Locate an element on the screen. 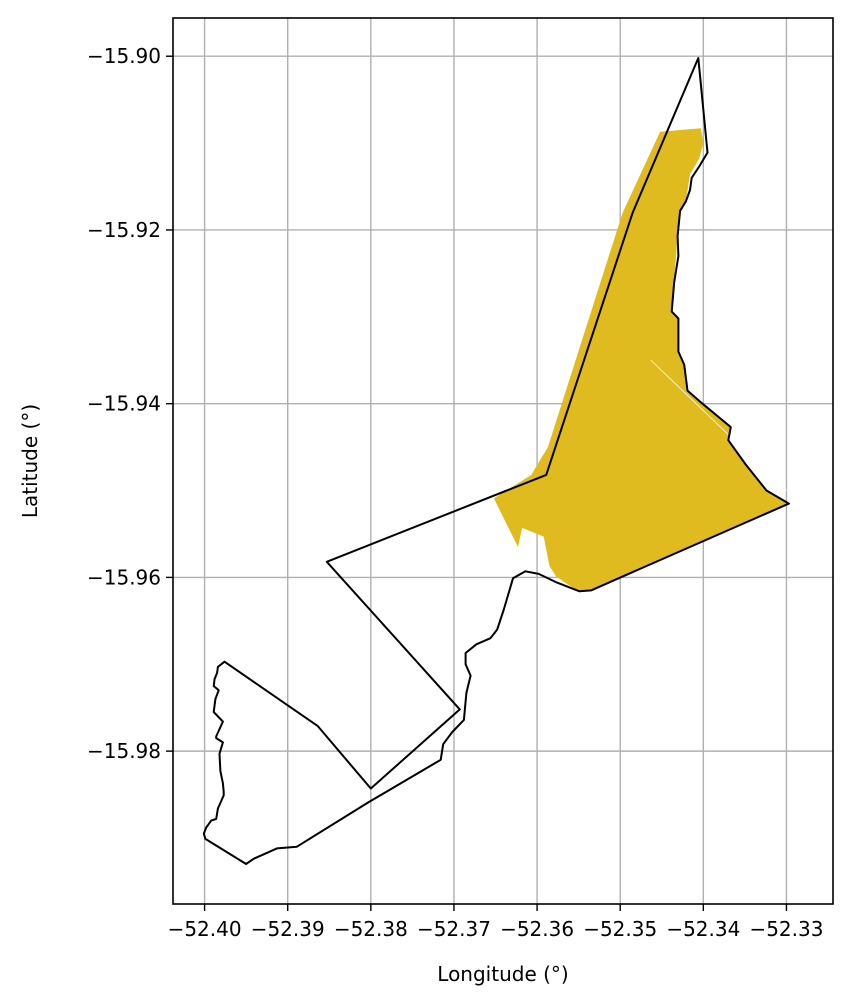 The image size is (856, 1006). y-axis-ticks: −15.90 −15.92 −15.94 −15.96 −15.98 is located at coordinates (130, 403).